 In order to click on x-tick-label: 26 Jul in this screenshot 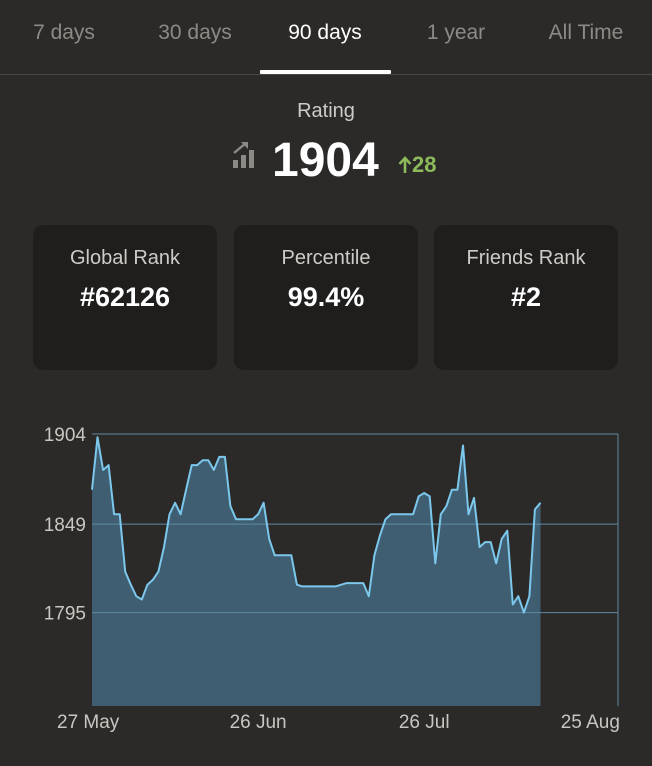, I will do `click(424, 722)`.